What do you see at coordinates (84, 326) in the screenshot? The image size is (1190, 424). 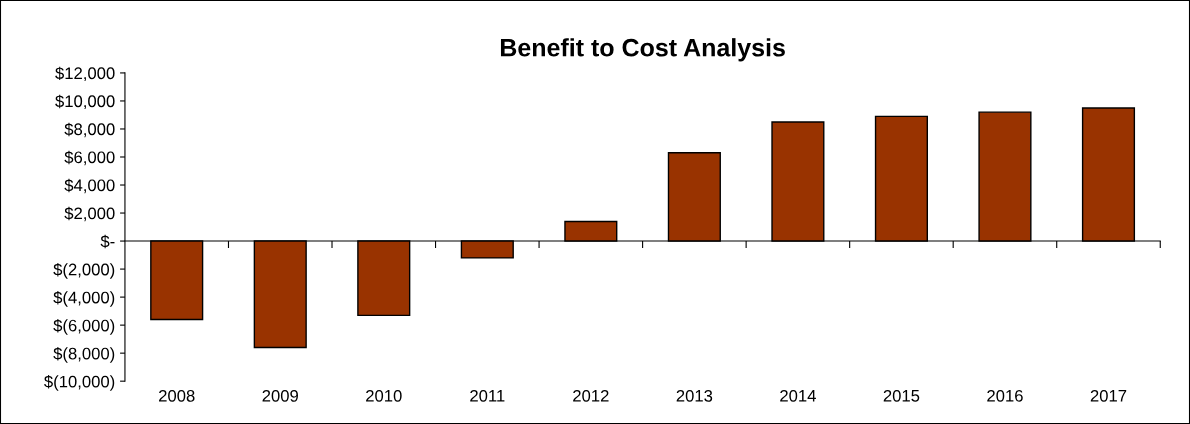 I see `y-tick-label: $(6,000)` at bounding box center [84, 326].